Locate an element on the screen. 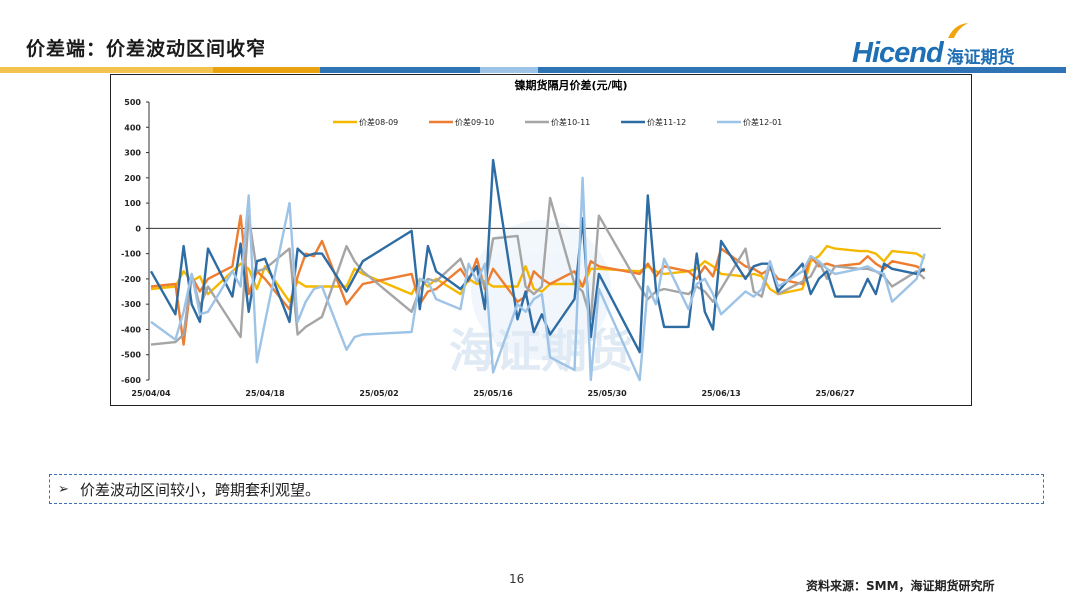 This screenshot has height=607, width=1080. y-tick-label: -100 is located at coordinates (131, 254).